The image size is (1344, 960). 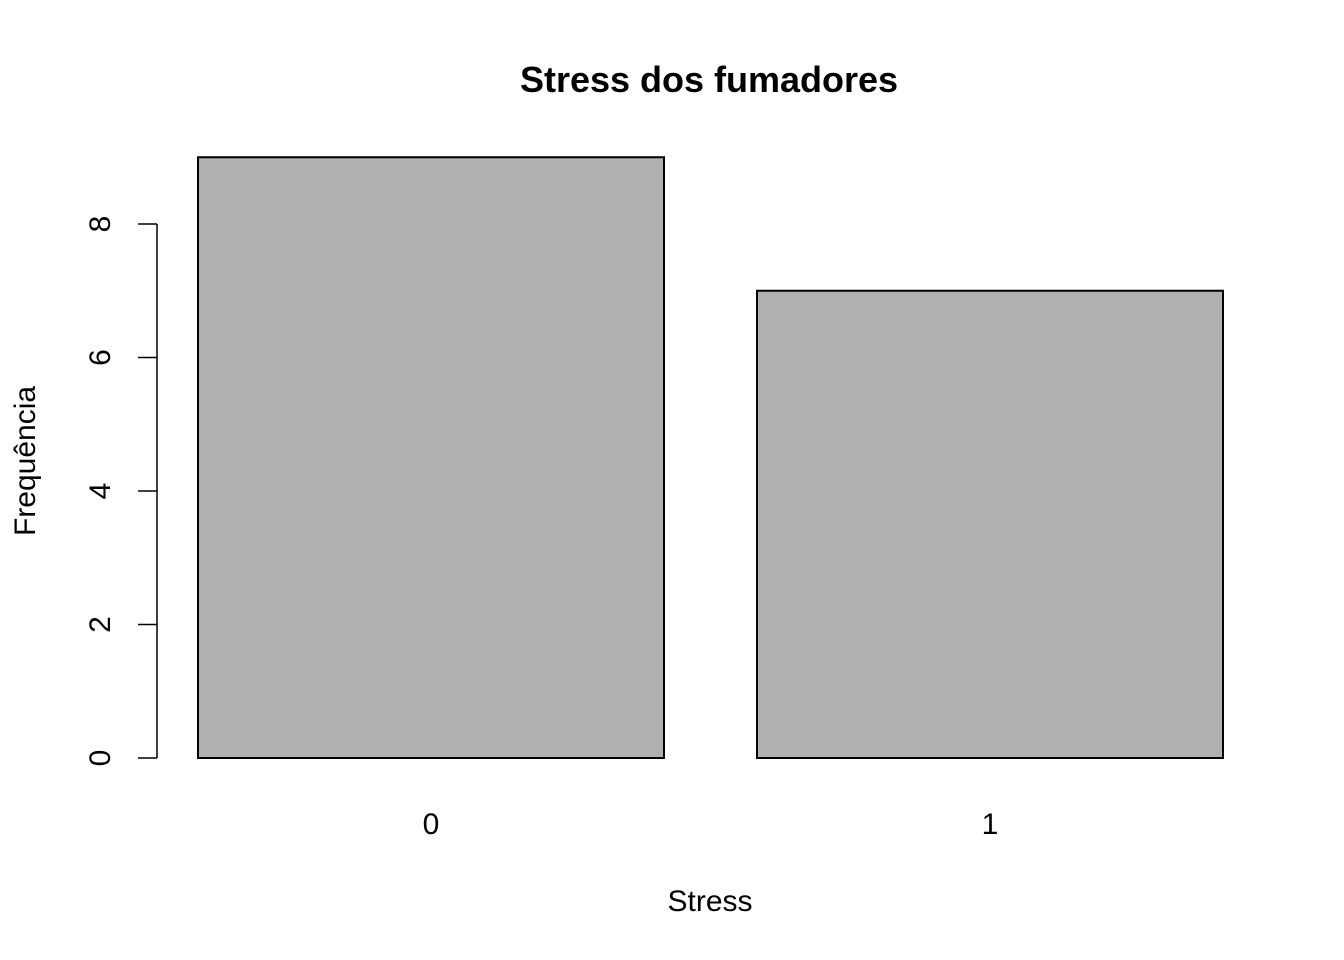 I want to click on y-tick-label-4: 4, so click(x=100, y=491).